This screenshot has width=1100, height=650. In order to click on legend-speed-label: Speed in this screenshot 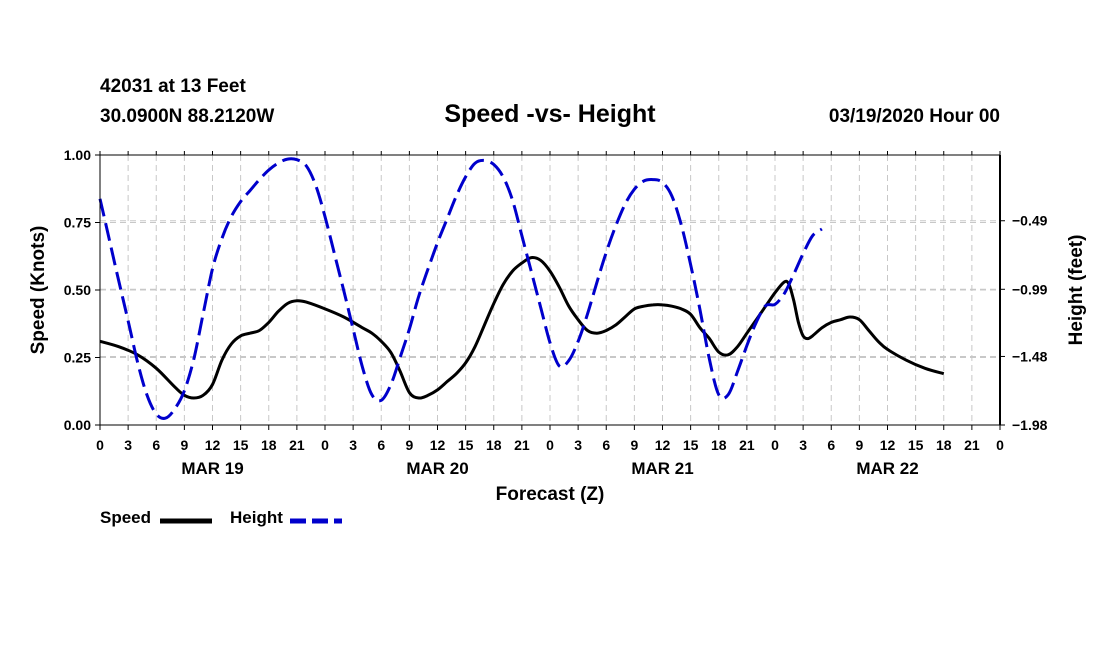, I will do `click(126, 517)`.